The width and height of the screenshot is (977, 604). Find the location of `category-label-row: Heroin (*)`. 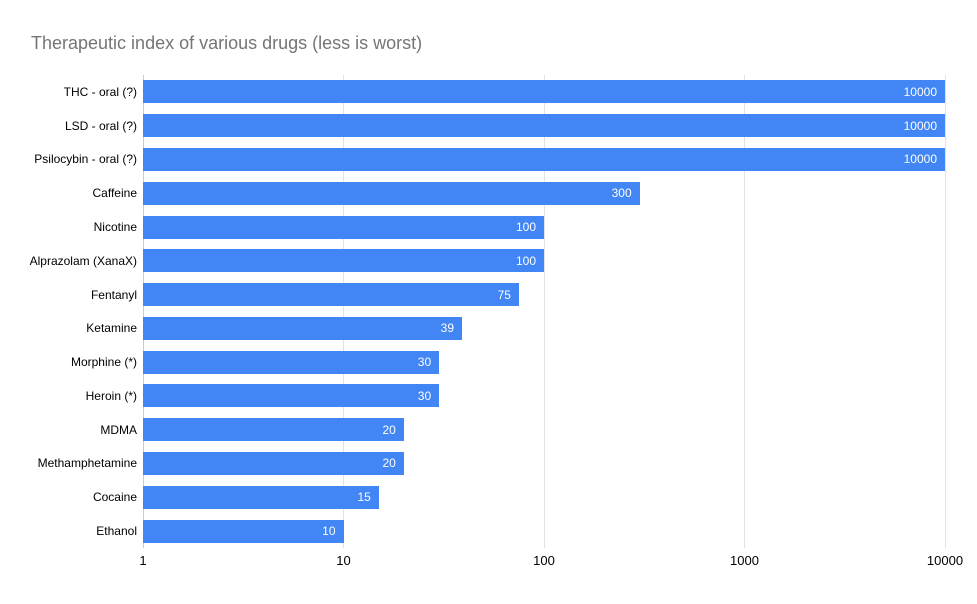

category-label-row: Heroin (*) is located at coordinates (68, 396).